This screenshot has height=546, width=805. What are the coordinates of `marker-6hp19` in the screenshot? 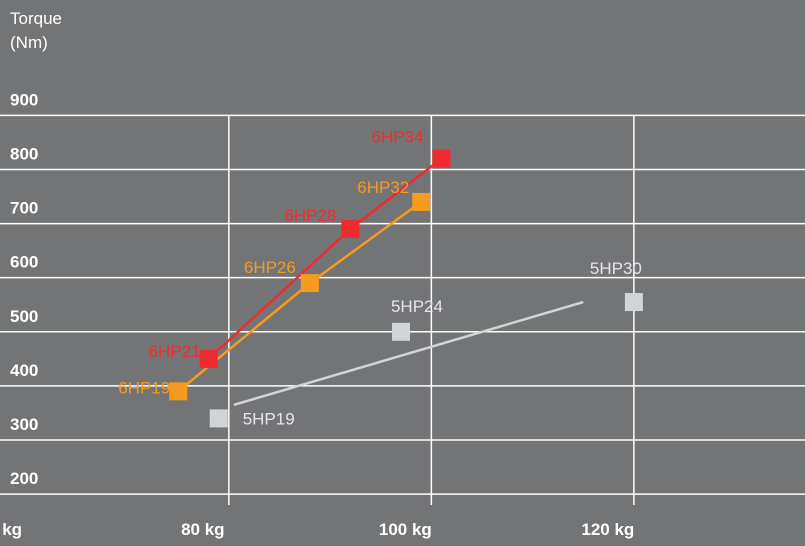 It's located at (178, 391).